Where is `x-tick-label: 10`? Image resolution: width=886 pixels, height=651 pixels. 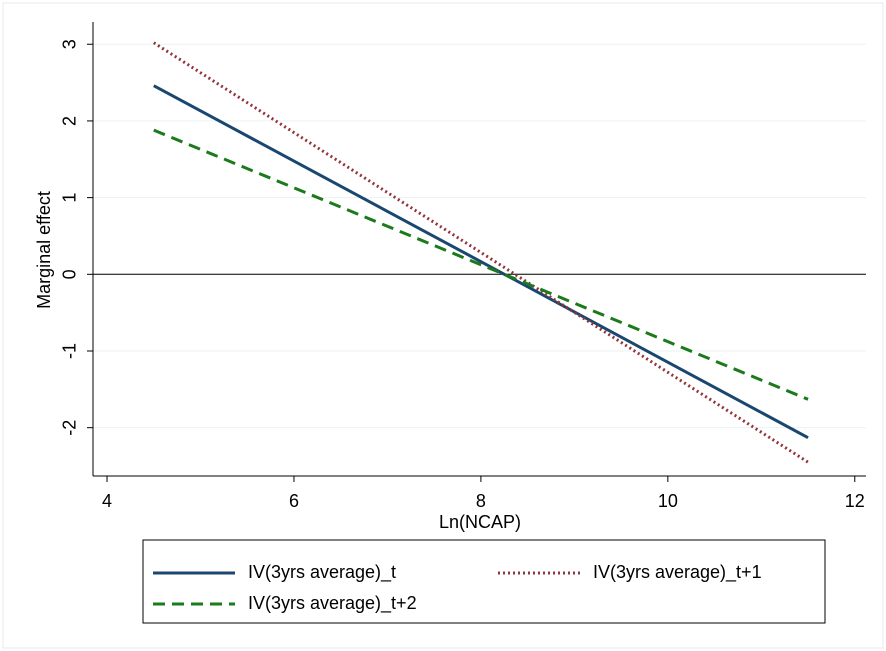 x-tick-label: 10 is located at coordinates (668, 501).